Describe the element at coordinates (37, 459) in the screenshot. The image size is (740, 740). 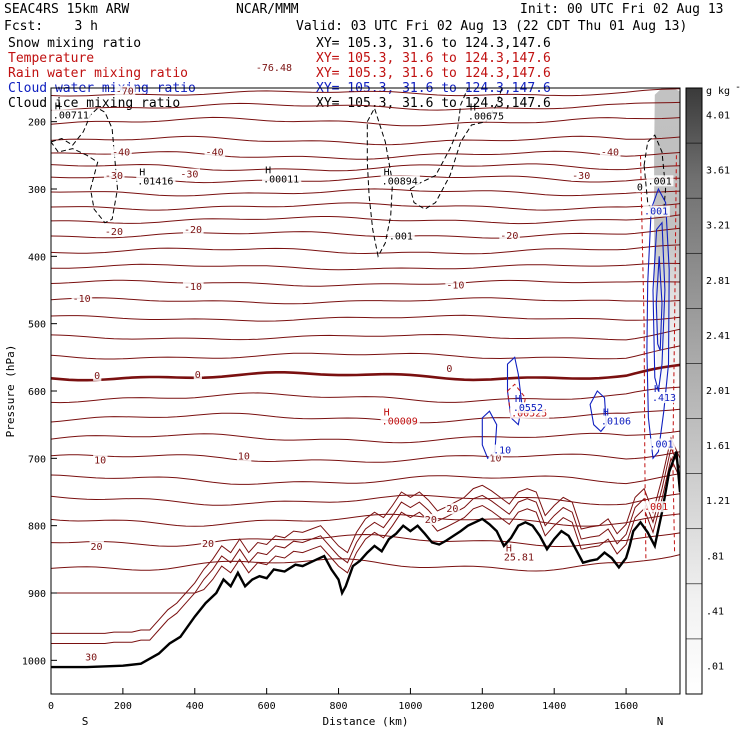
I see `y-tick-label: 700` at that location.